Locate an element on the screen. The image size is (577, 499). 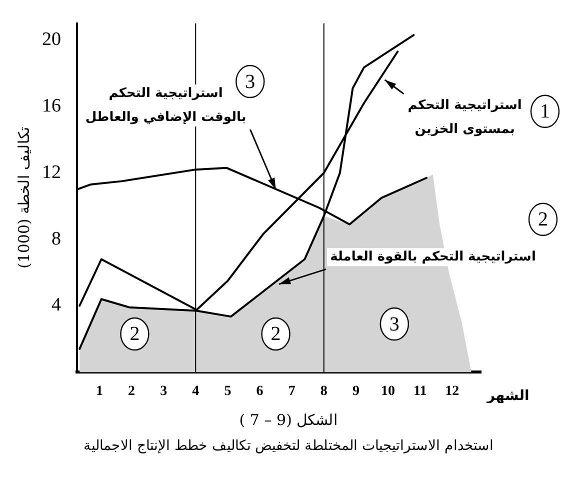
x-tick-label: 6 is located at coordinates (260, 392).